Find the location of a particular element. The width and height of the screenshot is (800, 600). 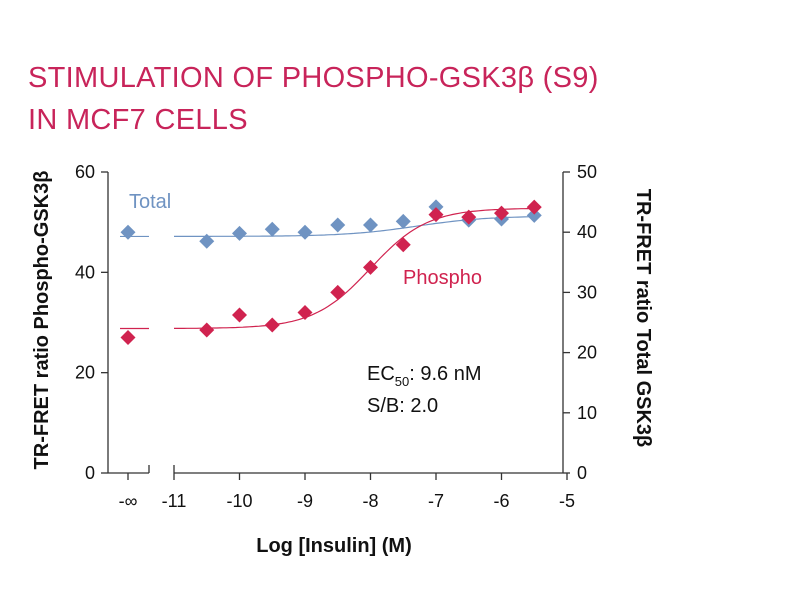

x-tick-label: -10 is located at coordinates (239, 501).